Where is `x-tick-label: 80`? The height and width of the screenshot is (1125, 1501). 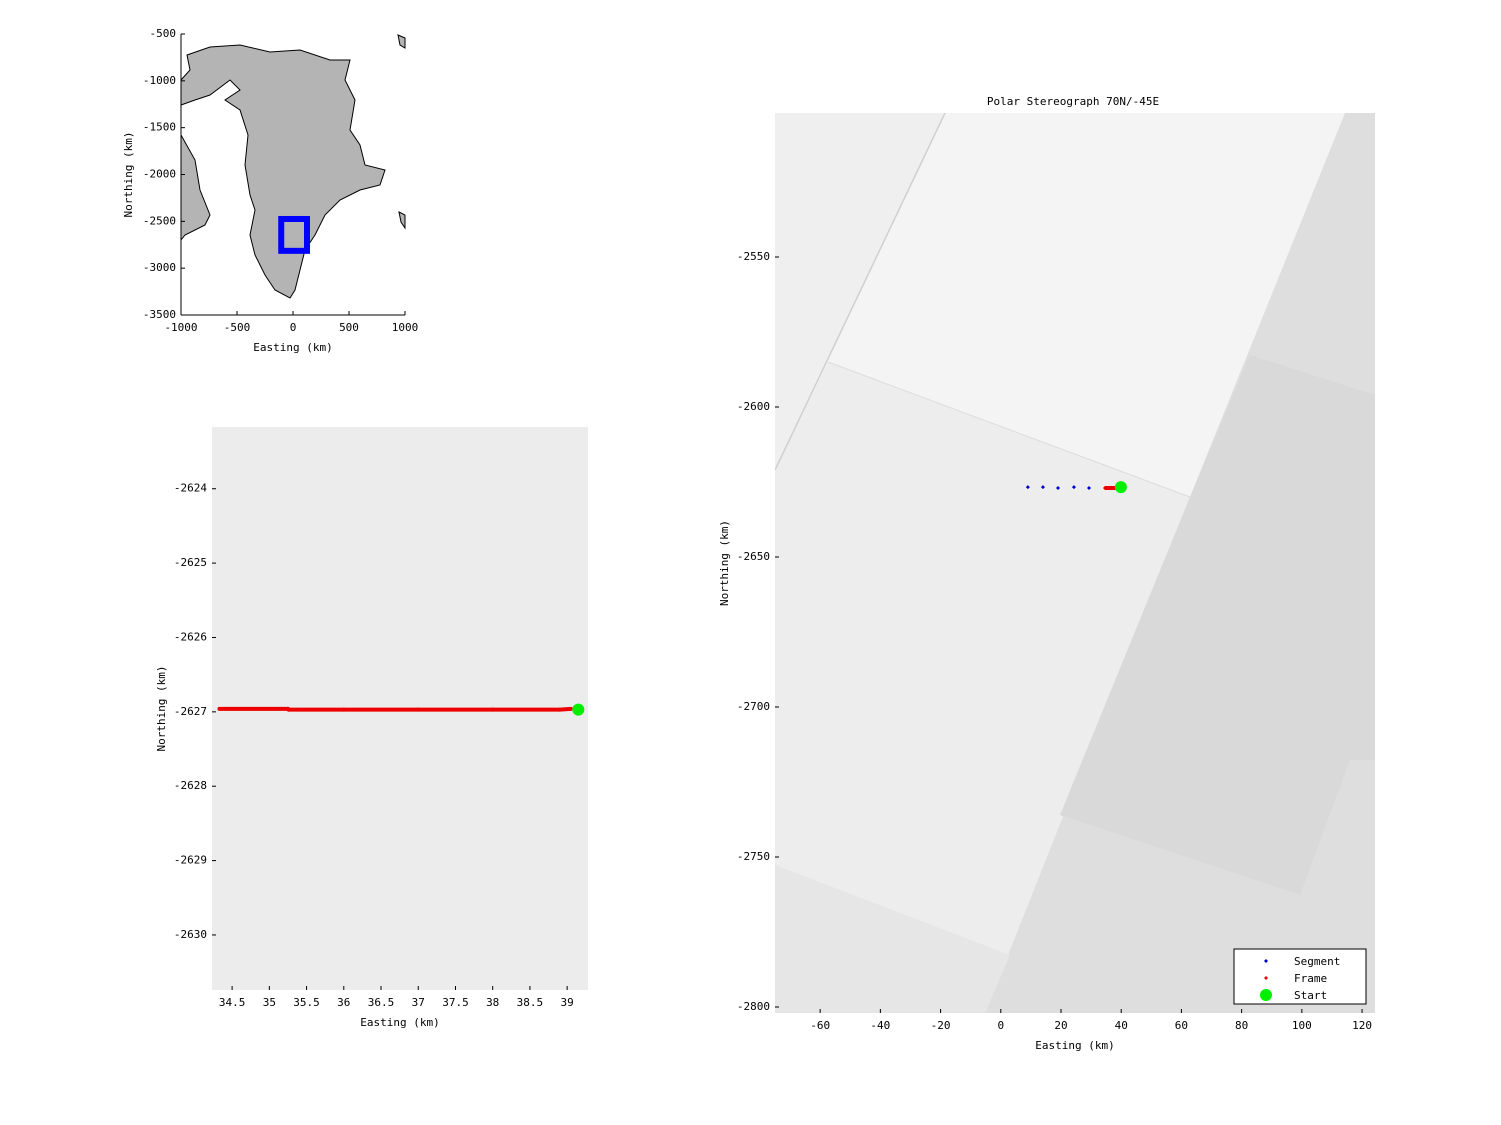 x-tick-label: 80 is located at coordinates (1241, 1025).